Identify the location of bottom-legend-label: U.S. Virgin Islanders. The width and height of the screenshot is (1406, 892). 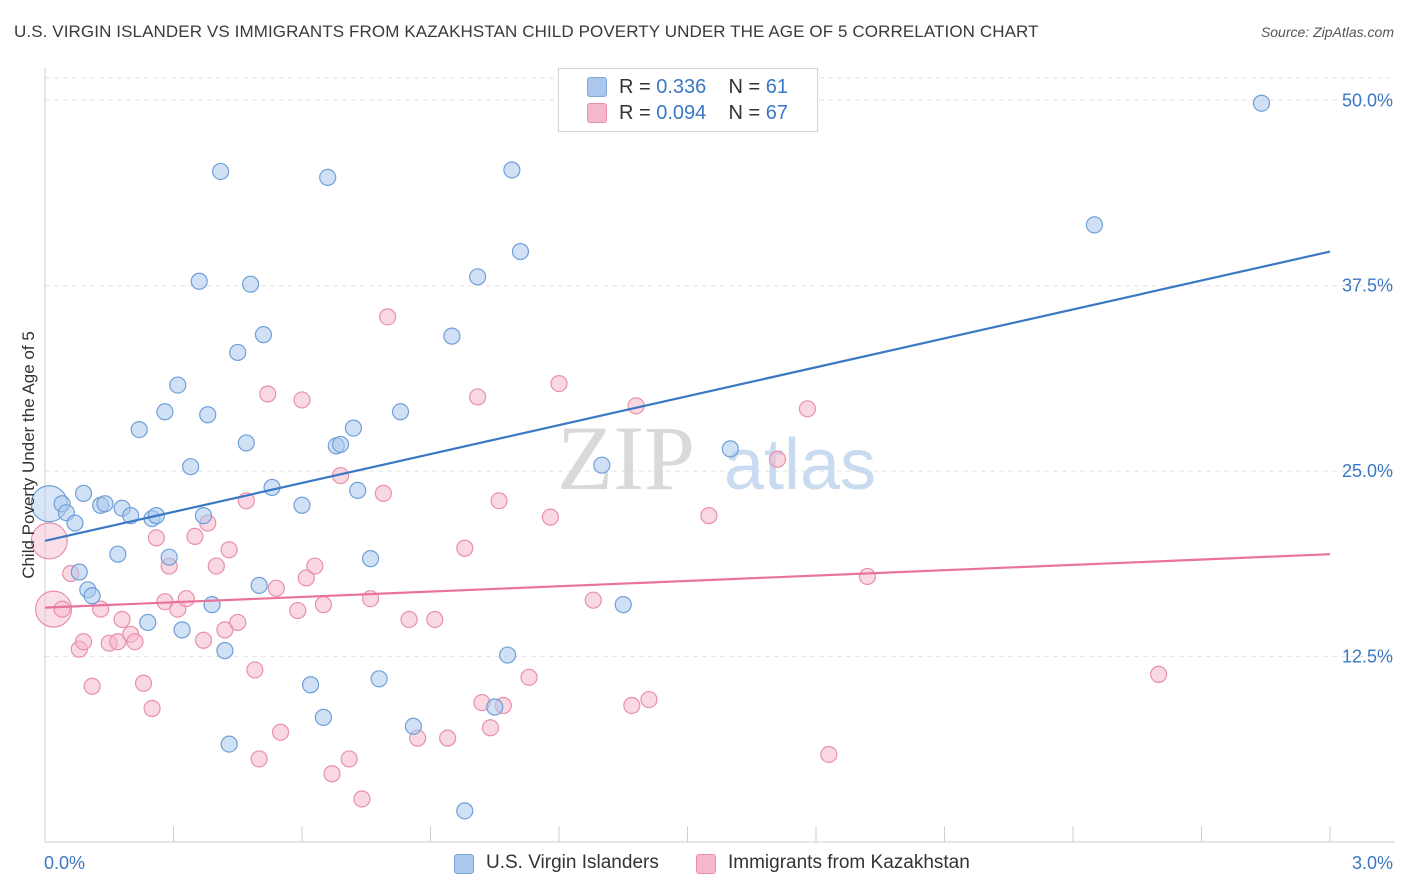
(572, 862).